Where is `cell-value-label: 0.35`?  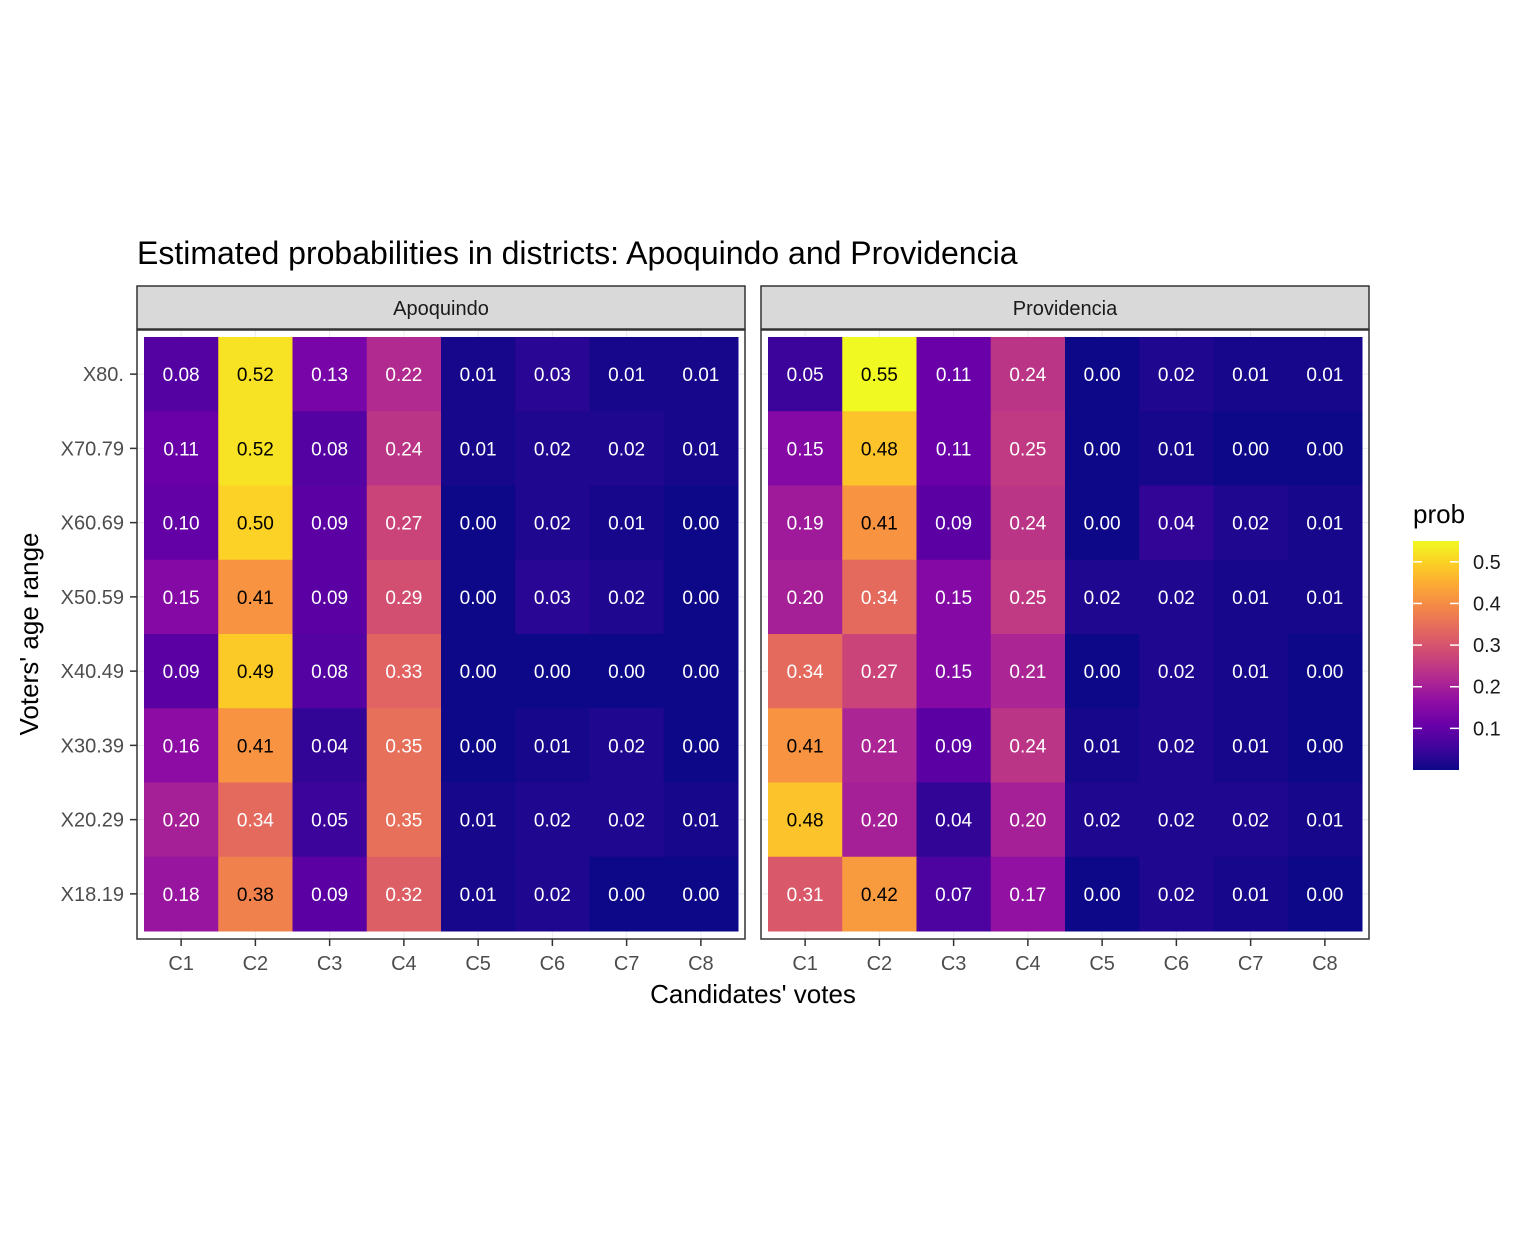 cell-value-label: 0.35 is located at coordinates (403, 821).